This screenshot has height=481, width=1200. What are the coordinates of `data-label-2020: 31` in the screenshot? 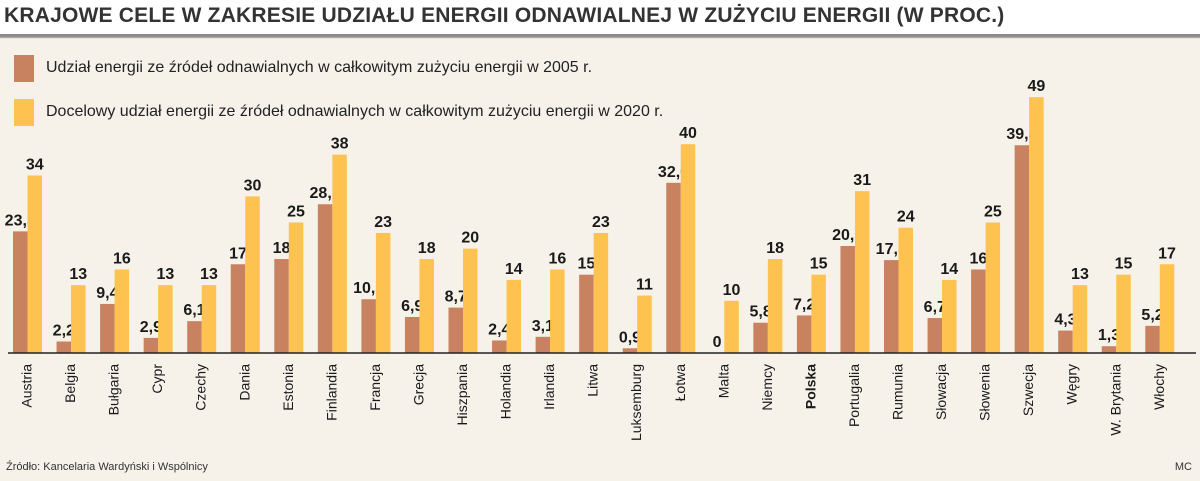 It's located at (862, 180).